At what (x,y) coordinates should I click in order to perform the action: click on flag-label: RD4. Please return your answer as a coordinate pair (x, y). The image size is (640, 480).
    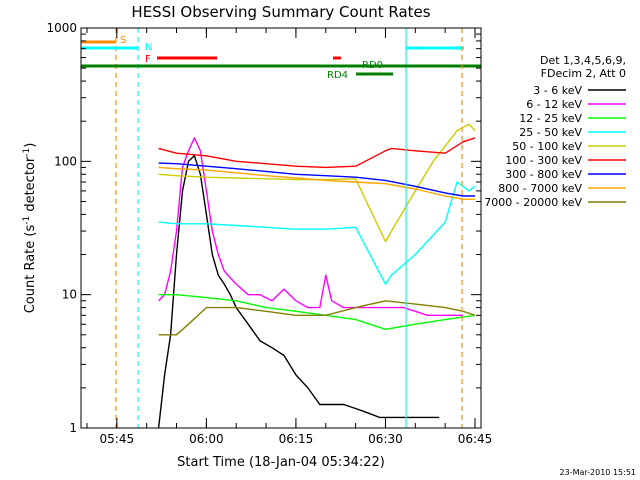
    Looking at the image, I should click on (337, 75).